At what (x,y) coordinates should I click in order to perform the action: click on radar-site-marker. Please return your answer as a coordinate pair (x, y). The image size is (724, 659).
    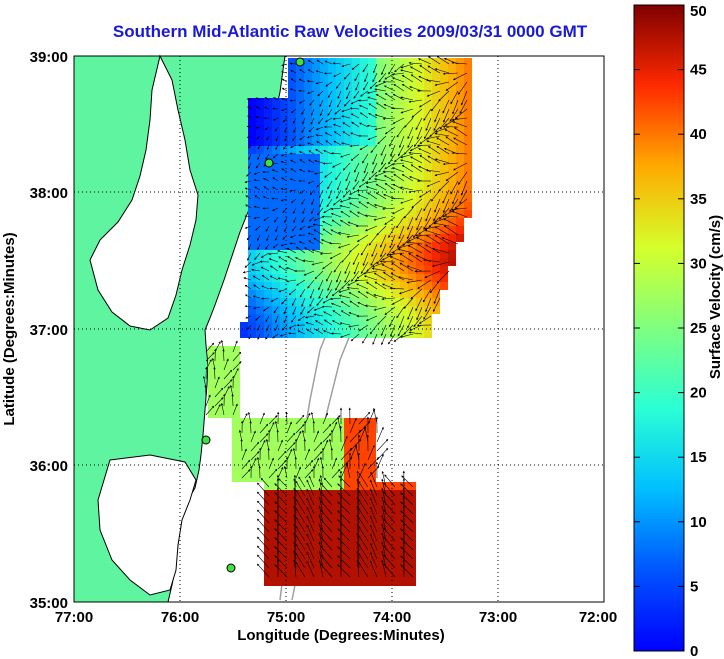
    Looking at the image, I should click on (300, 62).